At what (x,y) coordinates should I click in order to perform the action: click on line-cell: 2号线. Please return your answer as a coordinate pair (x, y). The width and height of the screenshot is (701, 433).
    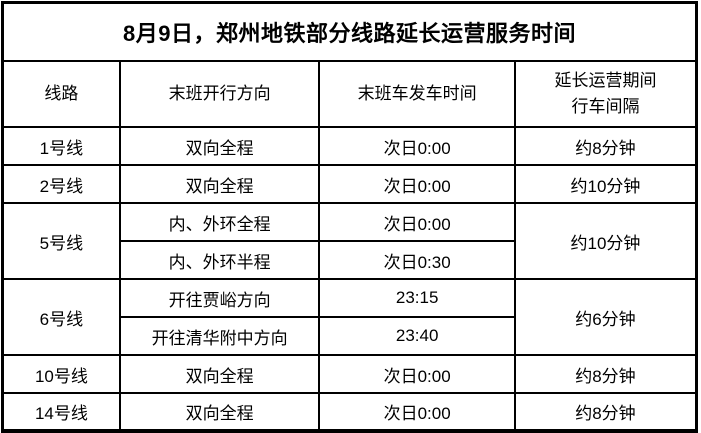
    Looking at the image, I should click on (61, 184).